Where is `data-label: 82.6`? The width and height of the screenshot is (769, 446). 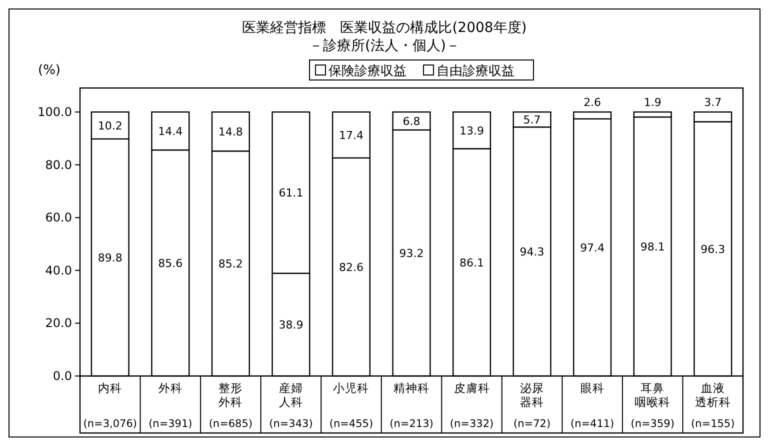
data-label: 82.6 is located at coordinates (351, 267).